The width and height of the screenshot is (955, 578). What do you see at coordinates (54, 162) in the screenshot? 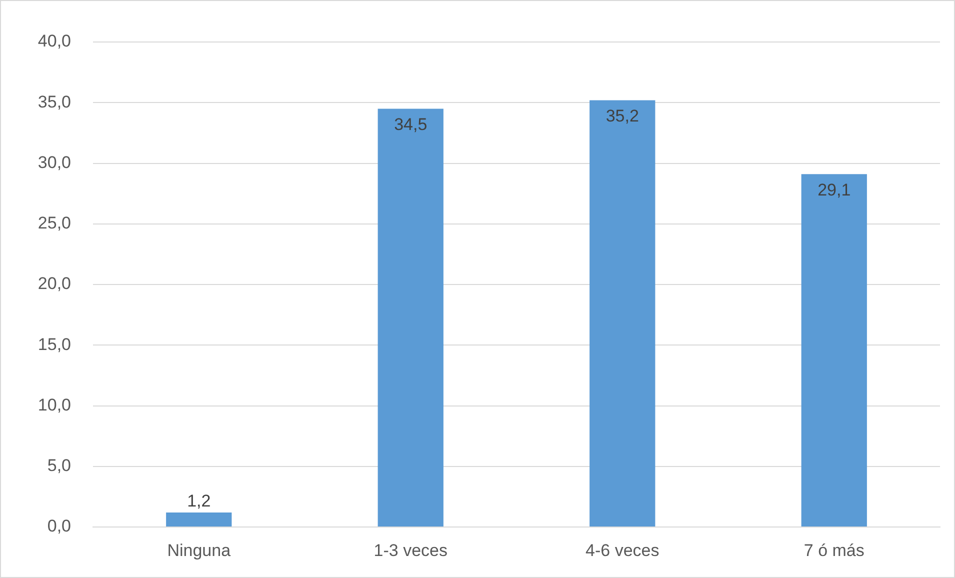
I see `y-tick-label: 30,0` at bounding box center [54, 162].